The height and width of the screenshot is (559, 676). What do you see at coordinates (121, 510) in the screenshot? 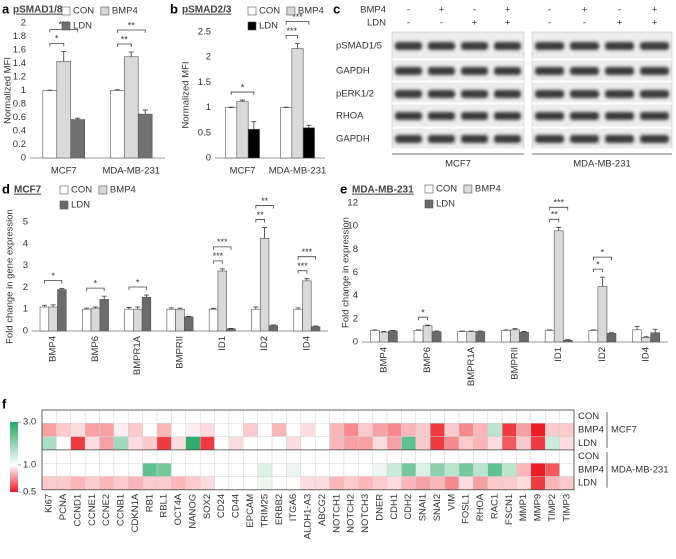
I see `column-label: CCNB1` at bounding box center [121, 510].